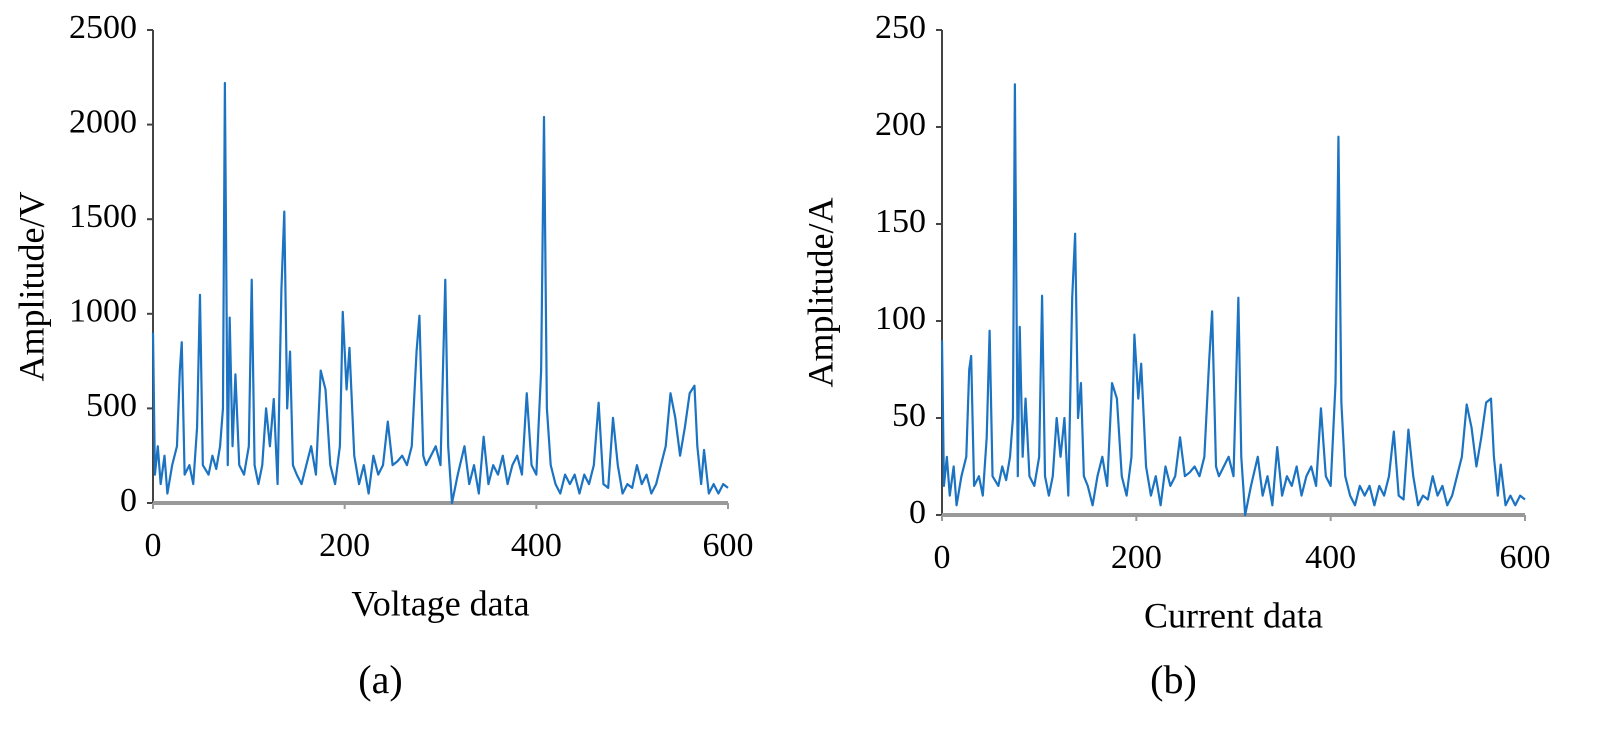 Image resolution: width=1604 pixels, height=737 pixels. What do you see at coordinates (103, 121) in the screenshot?
I see `y-tick-label: 2000` at bounding box center [103, 121].